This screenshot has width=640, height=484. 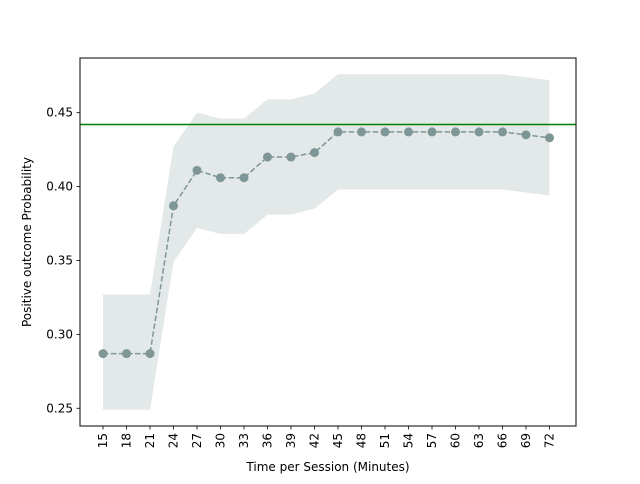 I want to click on x-tick-label-54: 54, so click(x=409, y=440).